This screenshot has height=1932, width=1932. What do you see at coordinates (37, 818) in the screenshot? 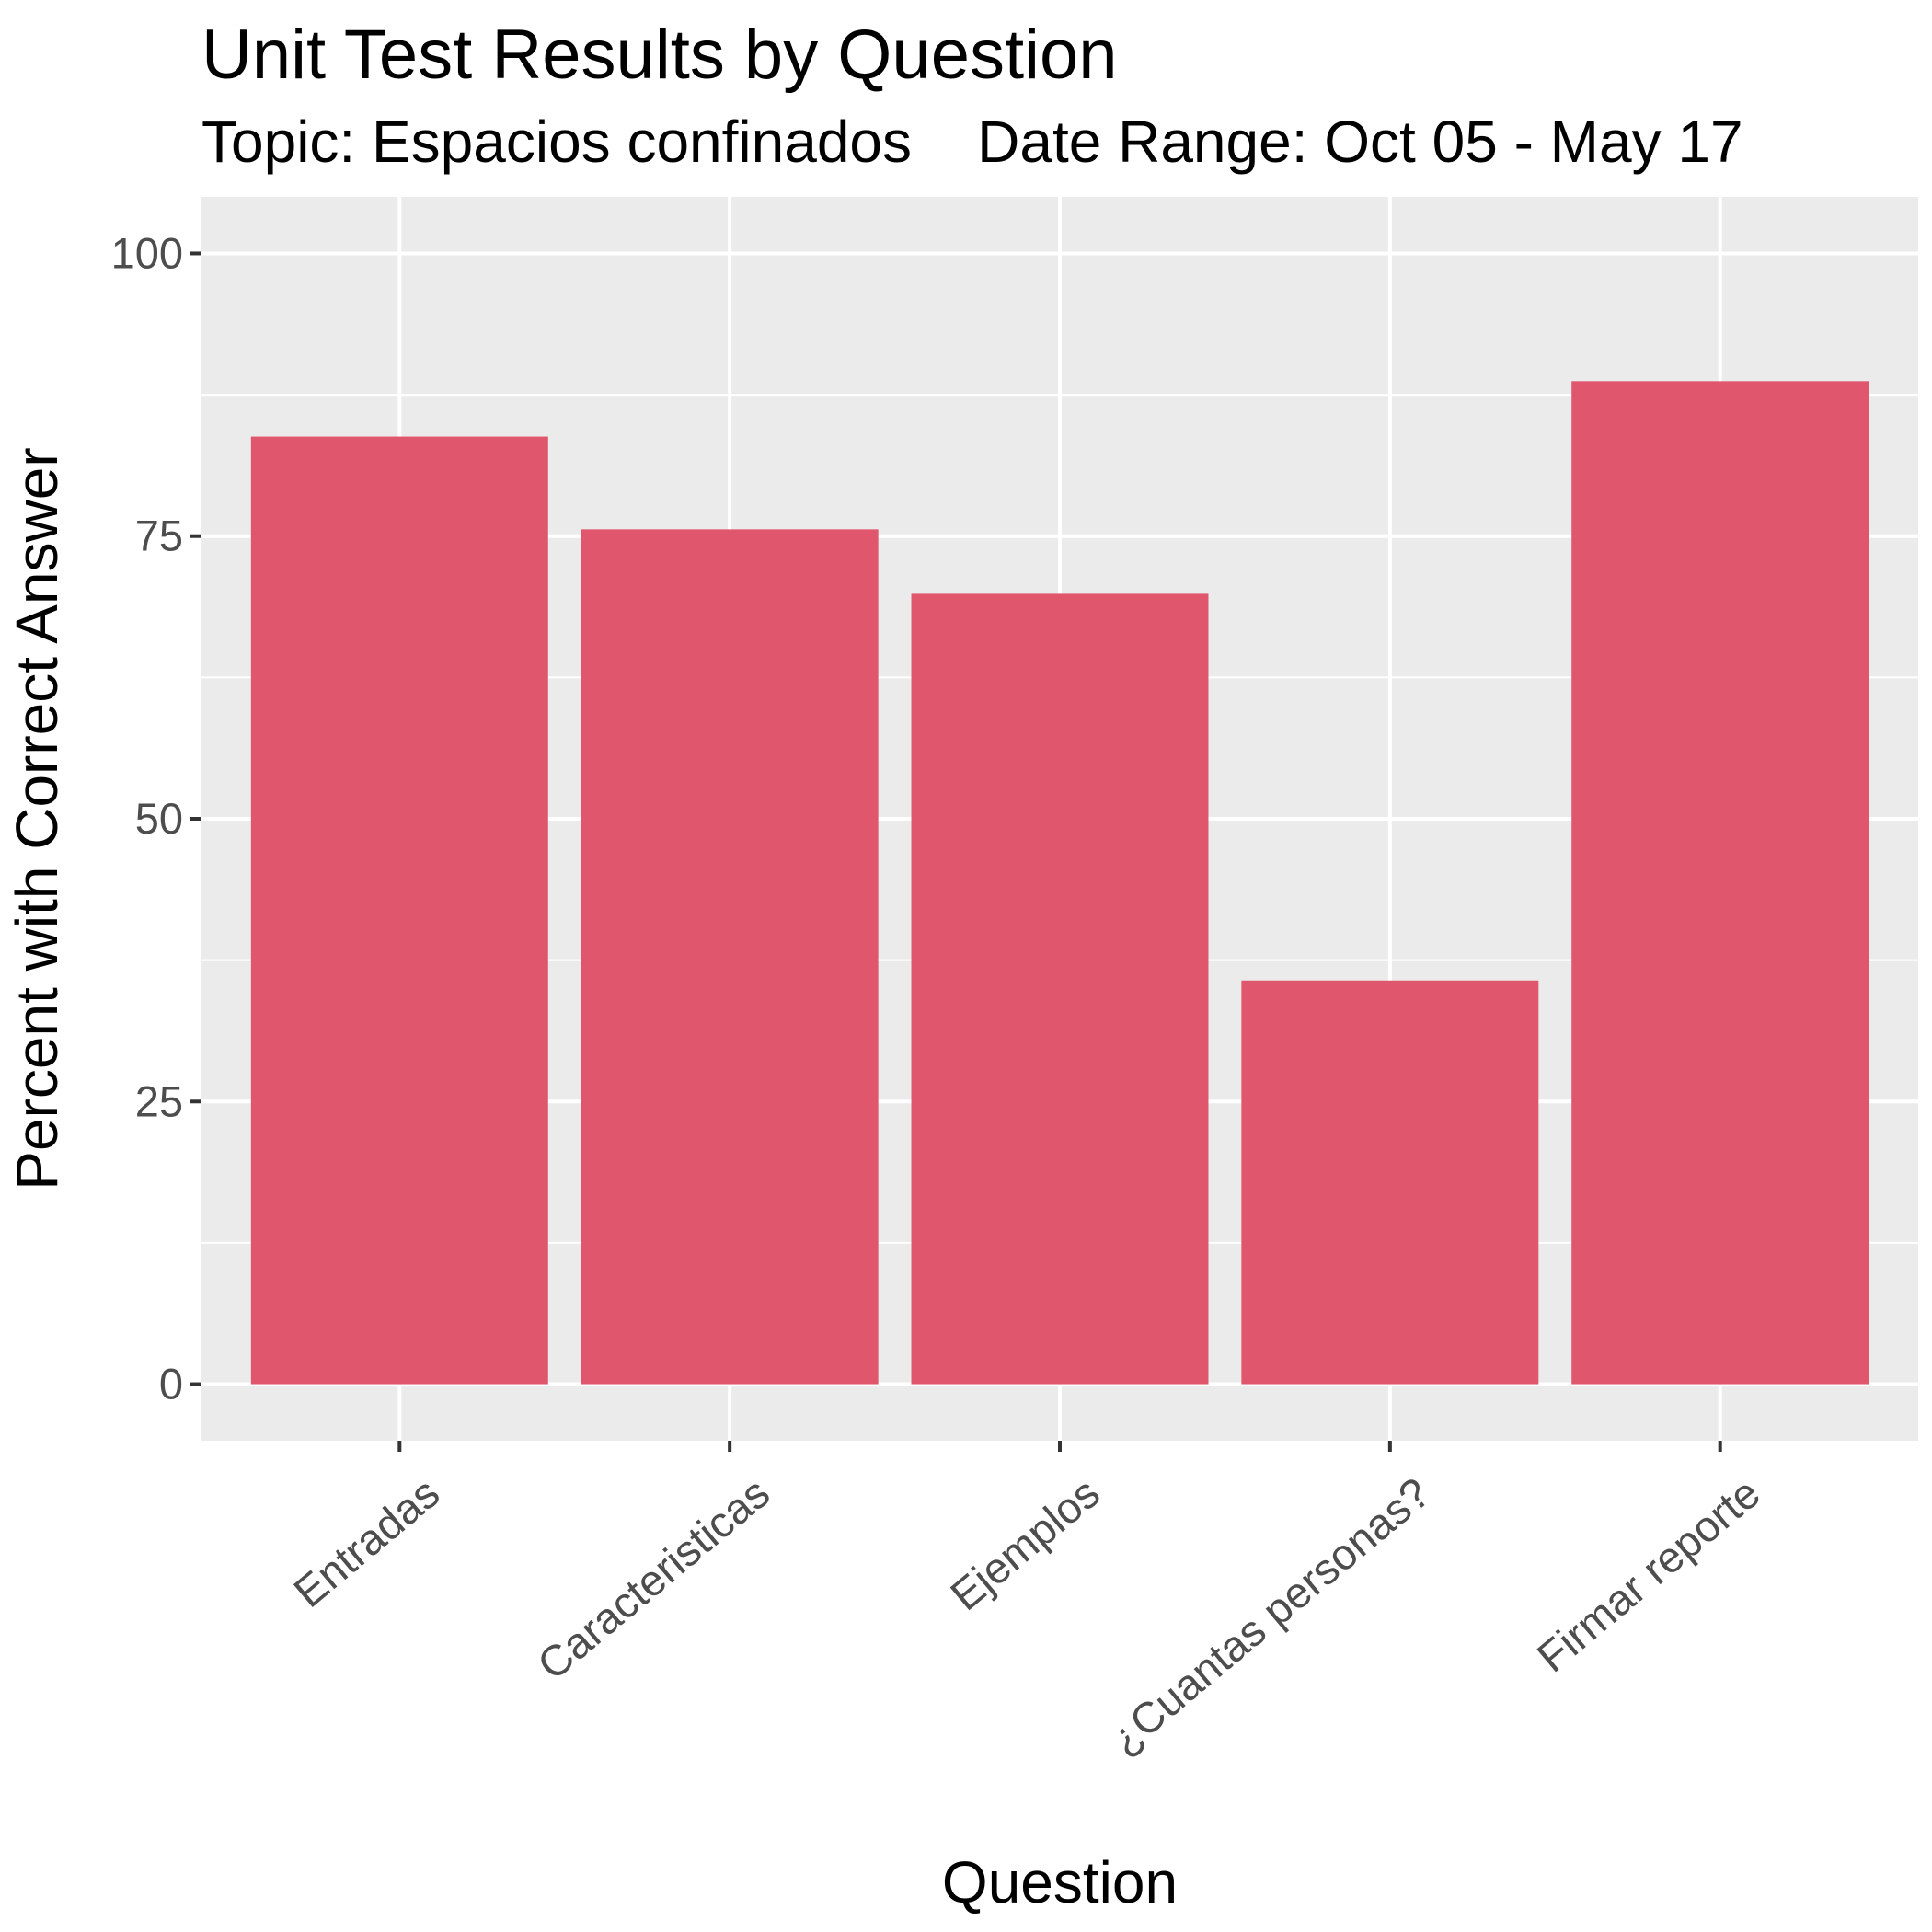
I see `y-axis-title: Percent with Correct Answer` at bounding box center [37, 818].